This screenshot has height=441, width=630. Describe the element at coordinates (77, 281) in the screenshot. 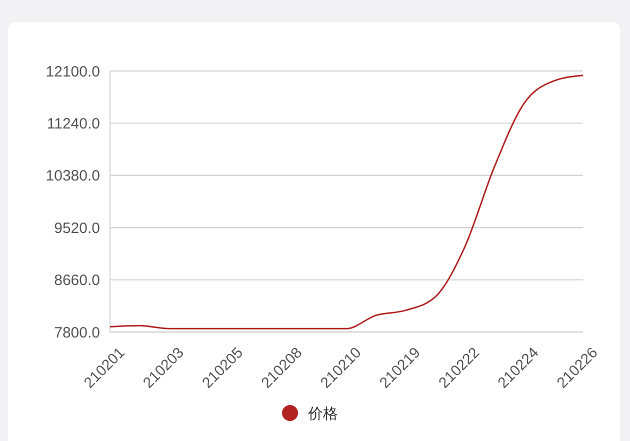

I see `y-tick-label: 8660.0` at that location.